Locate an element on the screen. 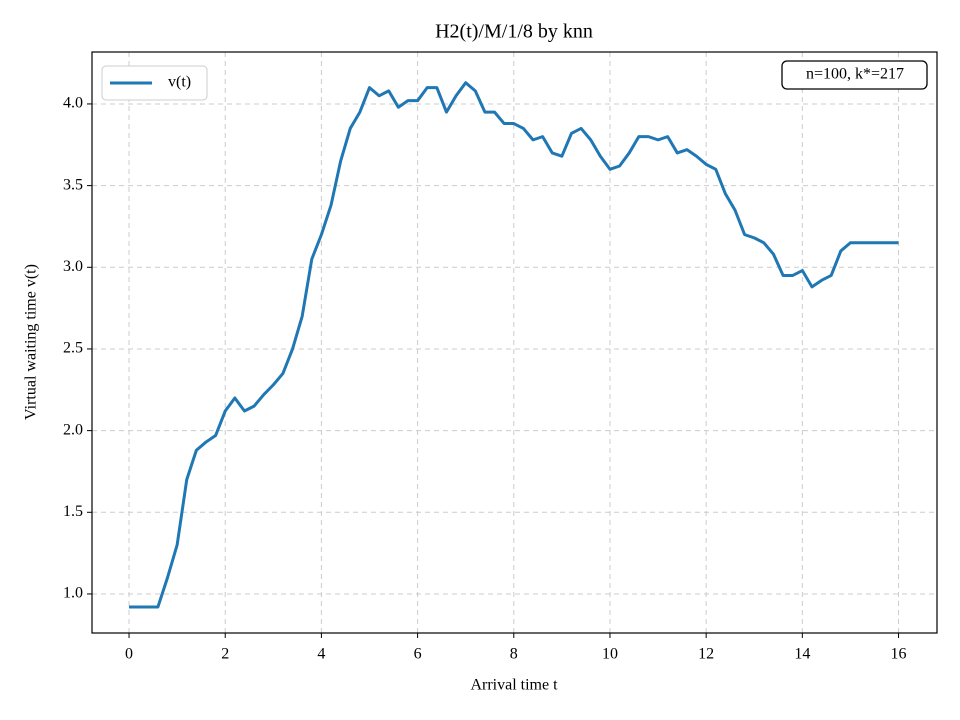  y-tick-label: 2.0 is located at coordinates (73, 429).